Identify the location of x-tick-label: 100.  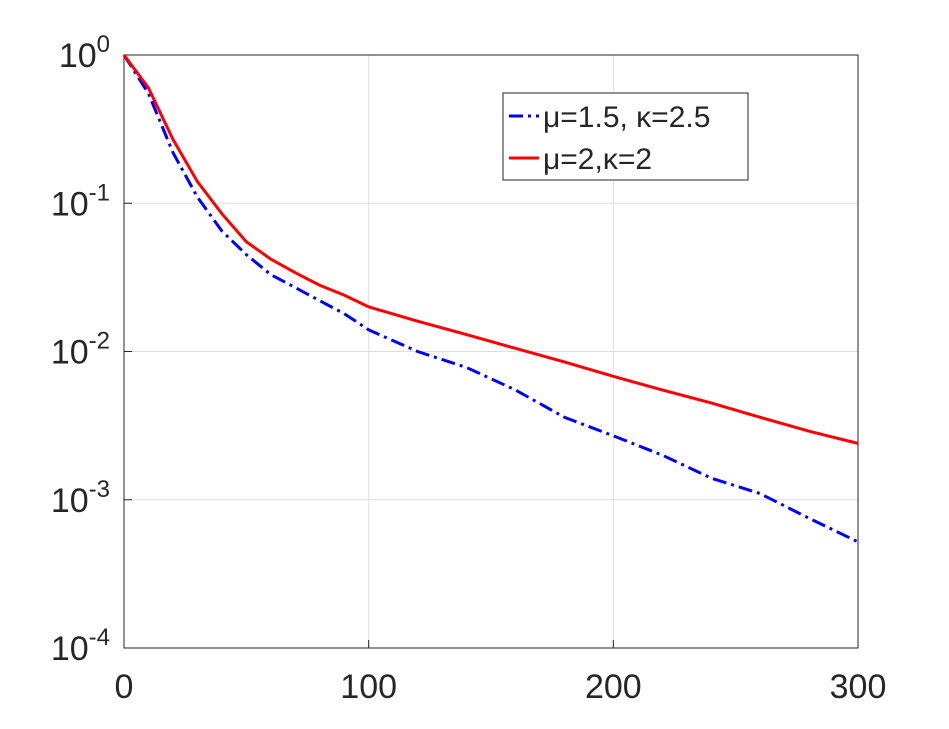
(368, 687).